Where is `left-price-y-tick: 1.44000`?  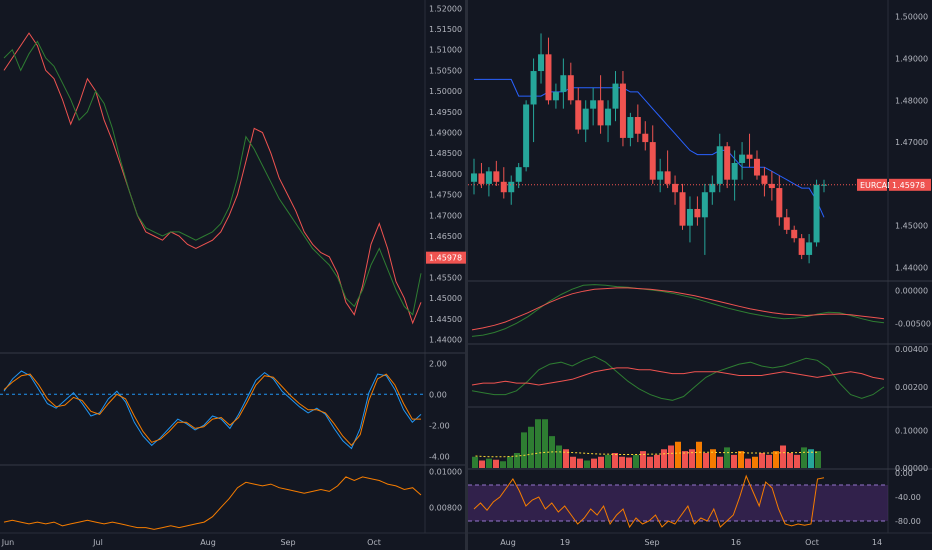 left-price-y-tick: 1.44000 is located at coordinates (445, 340).